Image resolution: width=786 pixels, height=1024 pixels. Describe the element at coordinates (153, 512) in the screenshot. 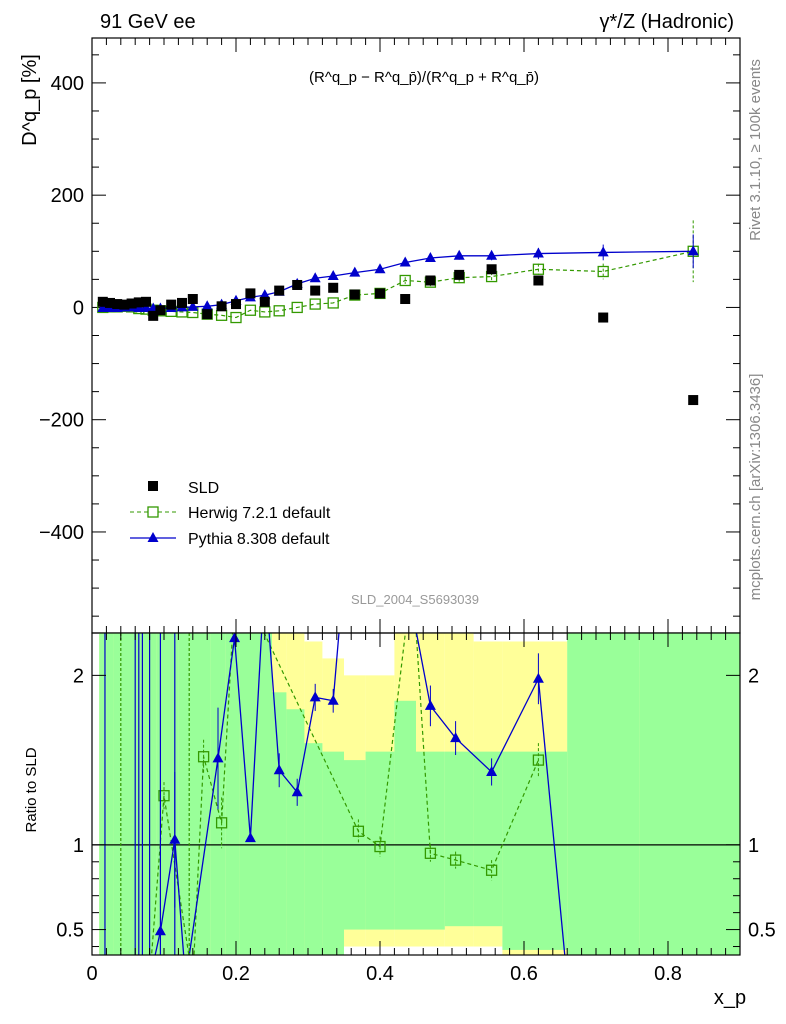

I see `legend-herwig-marker` at that location.